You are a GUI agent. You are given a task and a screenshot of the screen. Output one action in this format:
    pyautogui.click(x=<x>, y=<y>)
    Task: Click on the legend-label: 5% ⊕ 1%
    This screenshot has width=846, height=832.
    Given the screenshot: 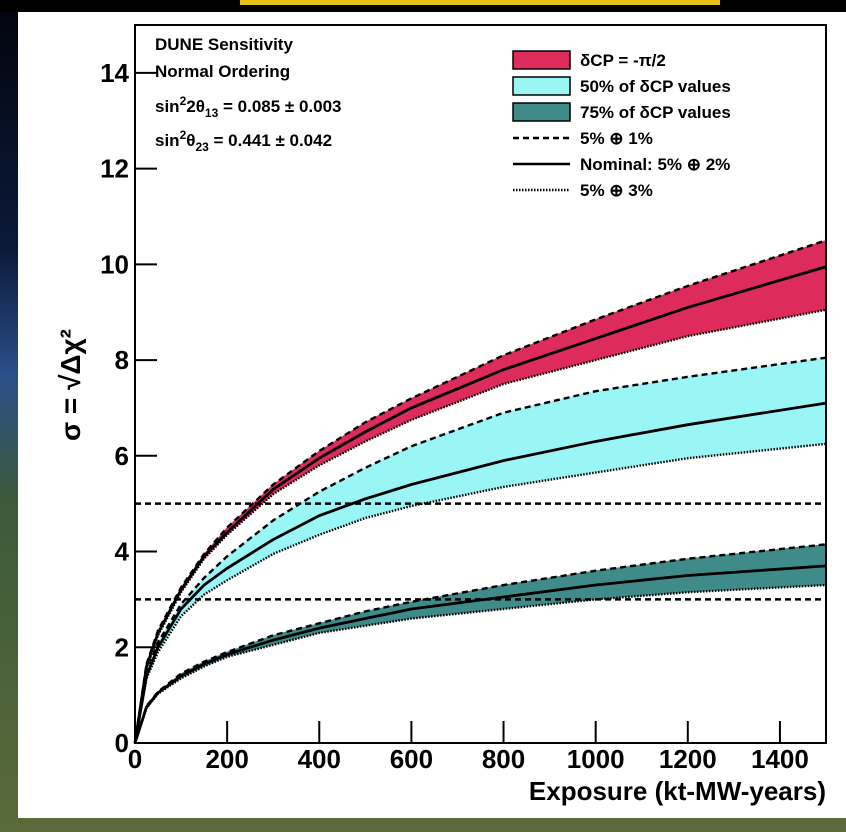 What is the action you would take?
    pyautogui.click(x=616, y=138)
    